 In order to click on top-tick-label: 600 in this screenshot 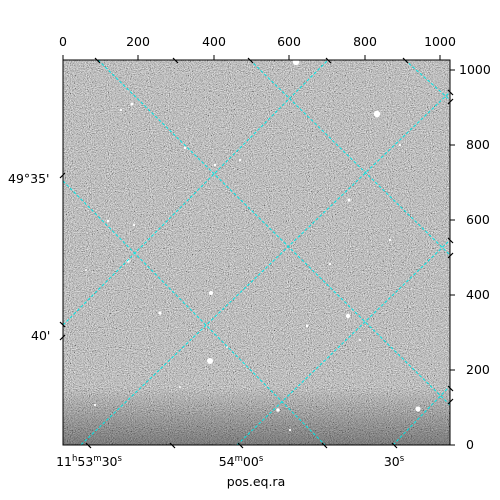, I will do `click(289, 41)`.